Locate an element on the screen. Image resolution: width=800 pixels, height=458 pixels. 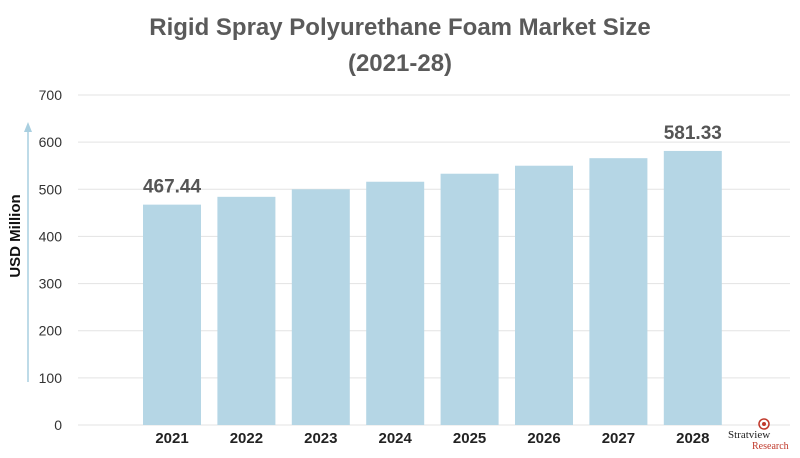
chart-subtitle: (2021-28) is located at coordinates (400, 63).